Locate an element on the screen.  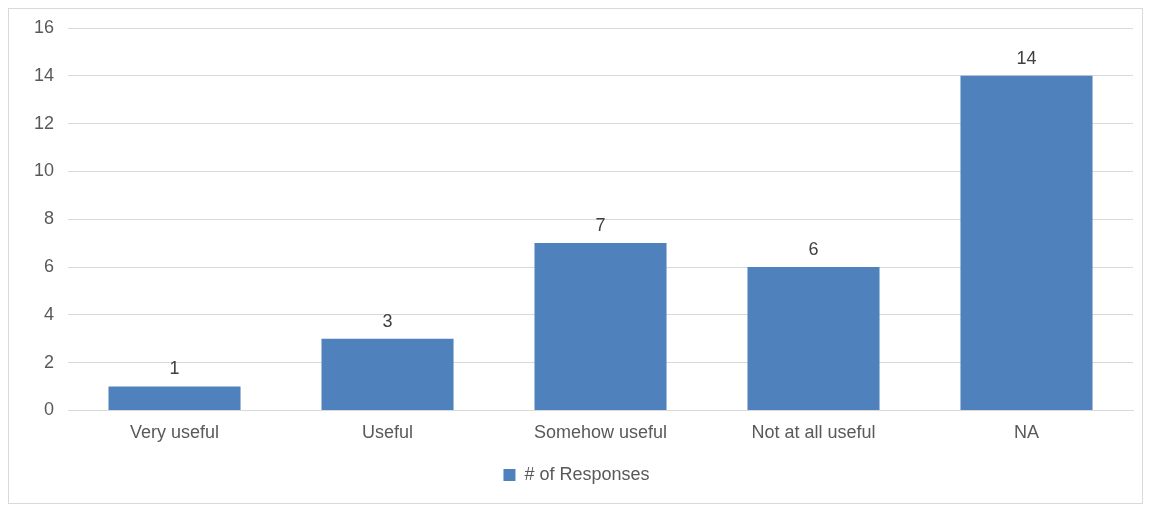
x-tick-label: Useful is located at coordinates (388, 432).